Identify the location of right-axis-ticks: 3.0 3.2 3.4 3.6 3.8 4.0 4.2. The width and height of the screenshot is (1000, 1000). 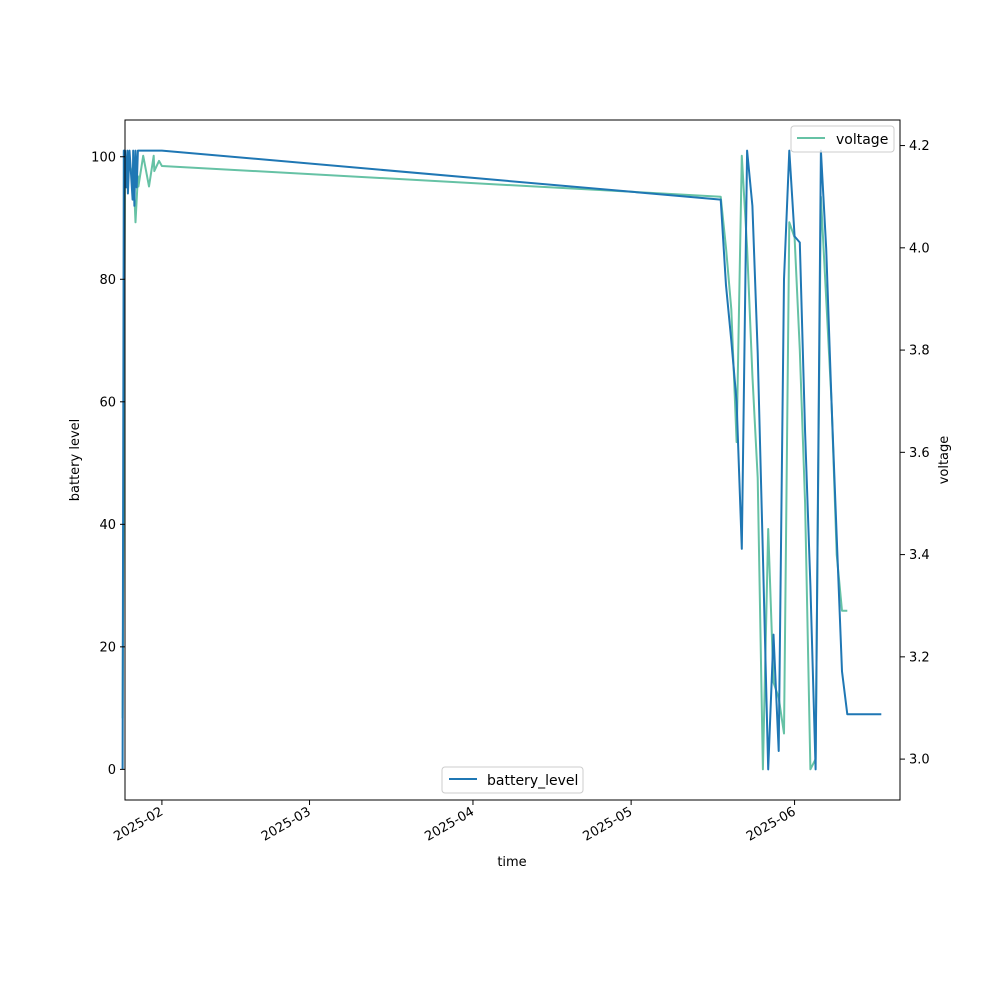
(915, 453).